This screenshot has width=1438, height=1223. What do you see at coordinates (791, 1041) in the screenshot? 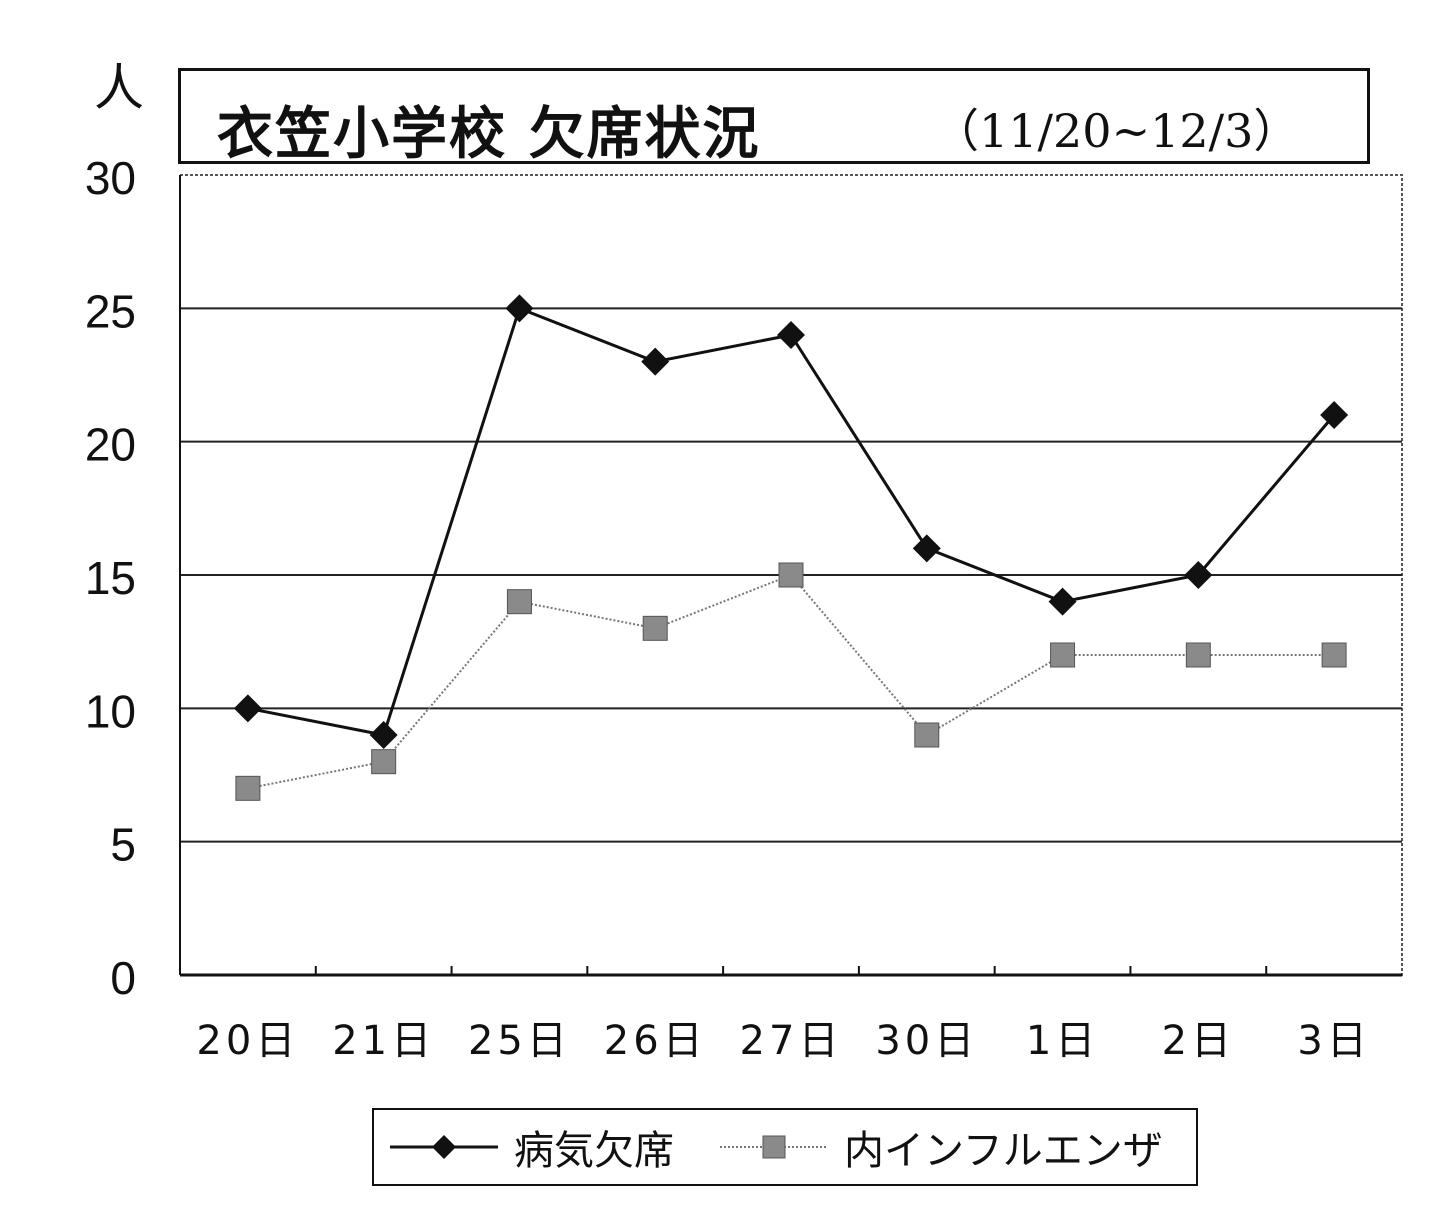
I see `x-tick-label: 27日` at bounding box center [791, 1041].